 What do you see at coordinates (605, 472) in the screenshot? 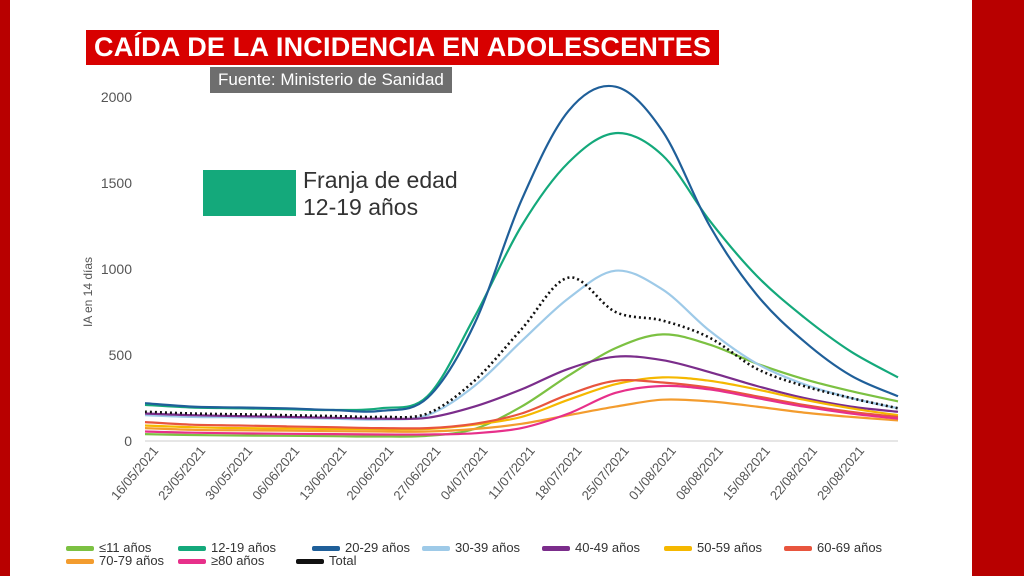
I see `x-tick-label: 25/07/2021` at bounding box center [605, 472].